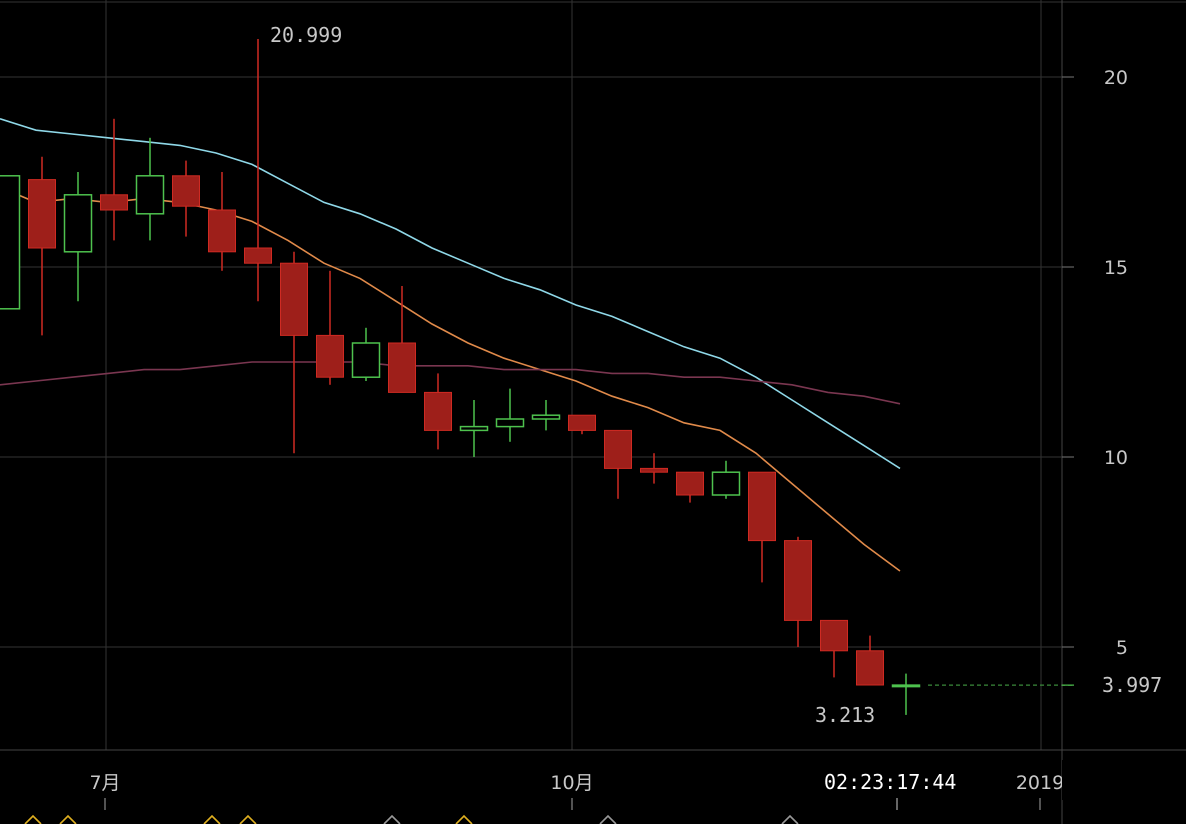  I want to click on countdown-timer: 02:23:17:44, so click(890, 782).